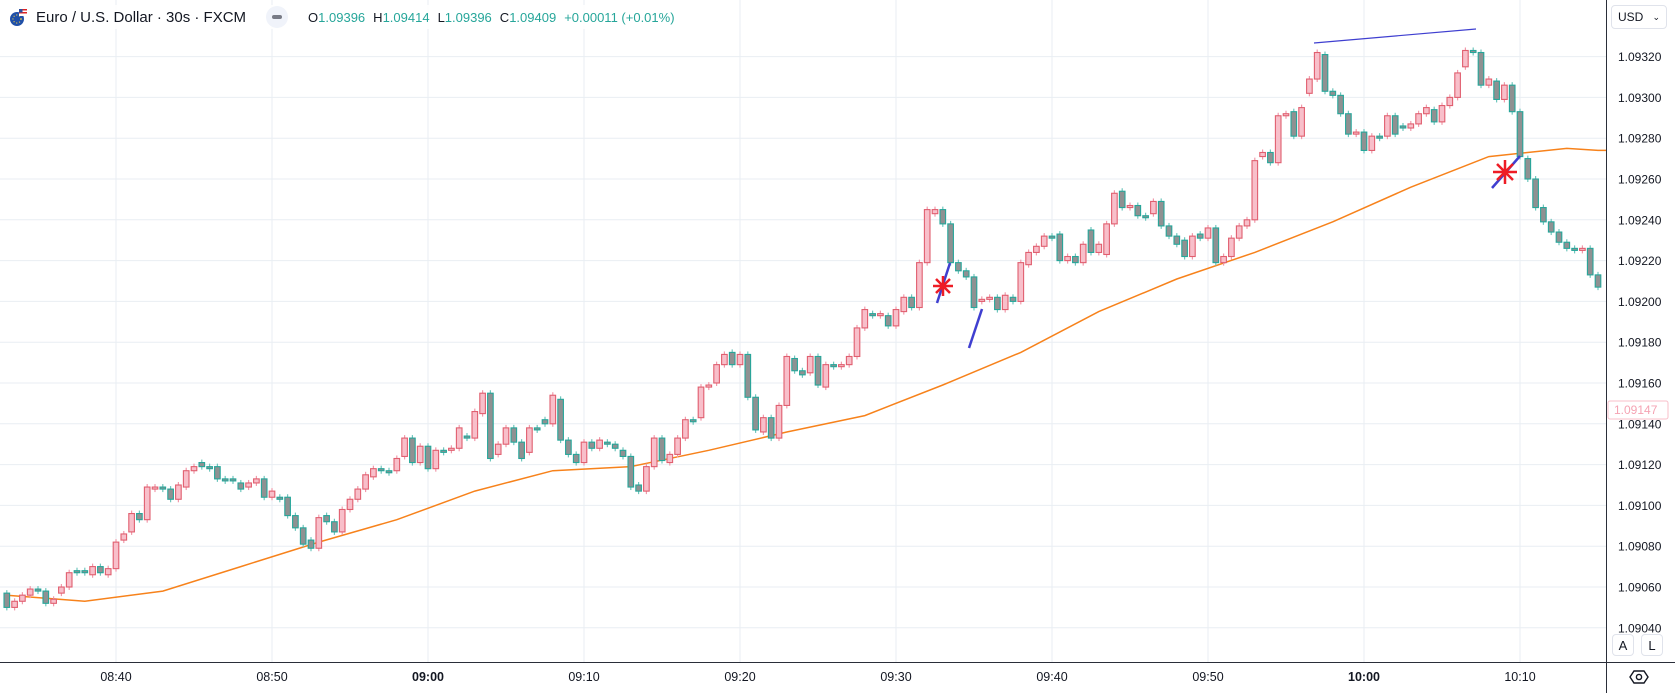  Describe the element at coordinates (1395, 36) in the screenshot. I see `trend-line-top` at that location.